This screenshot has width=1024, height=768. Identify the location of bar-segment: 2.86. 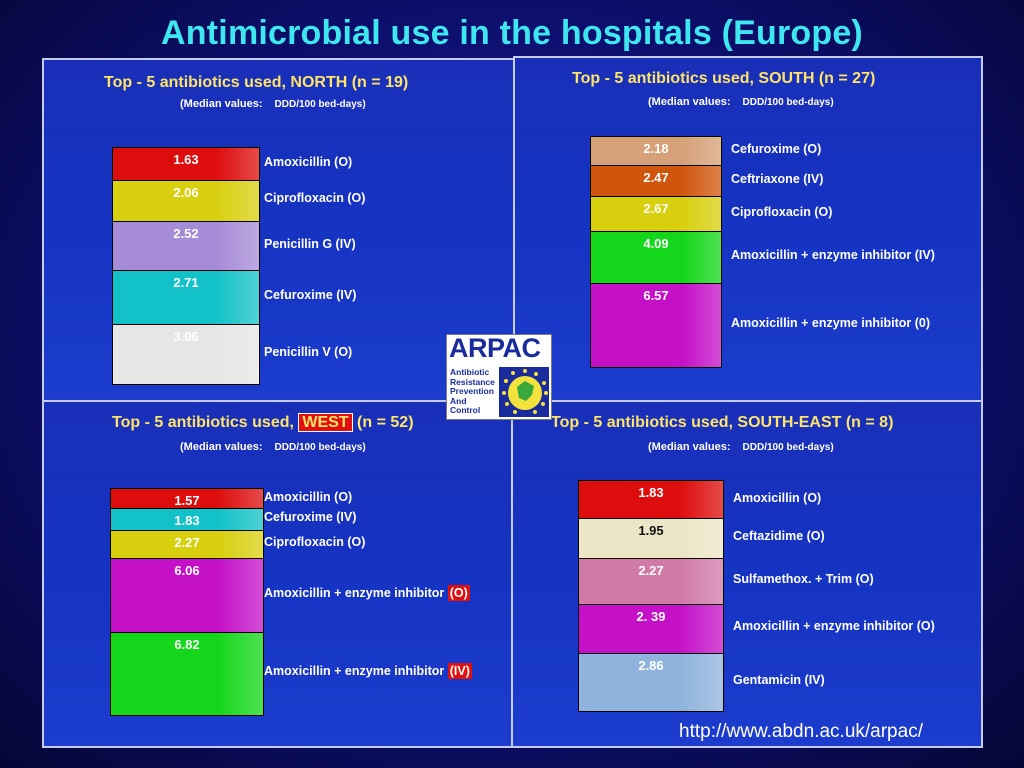
(651, 681).